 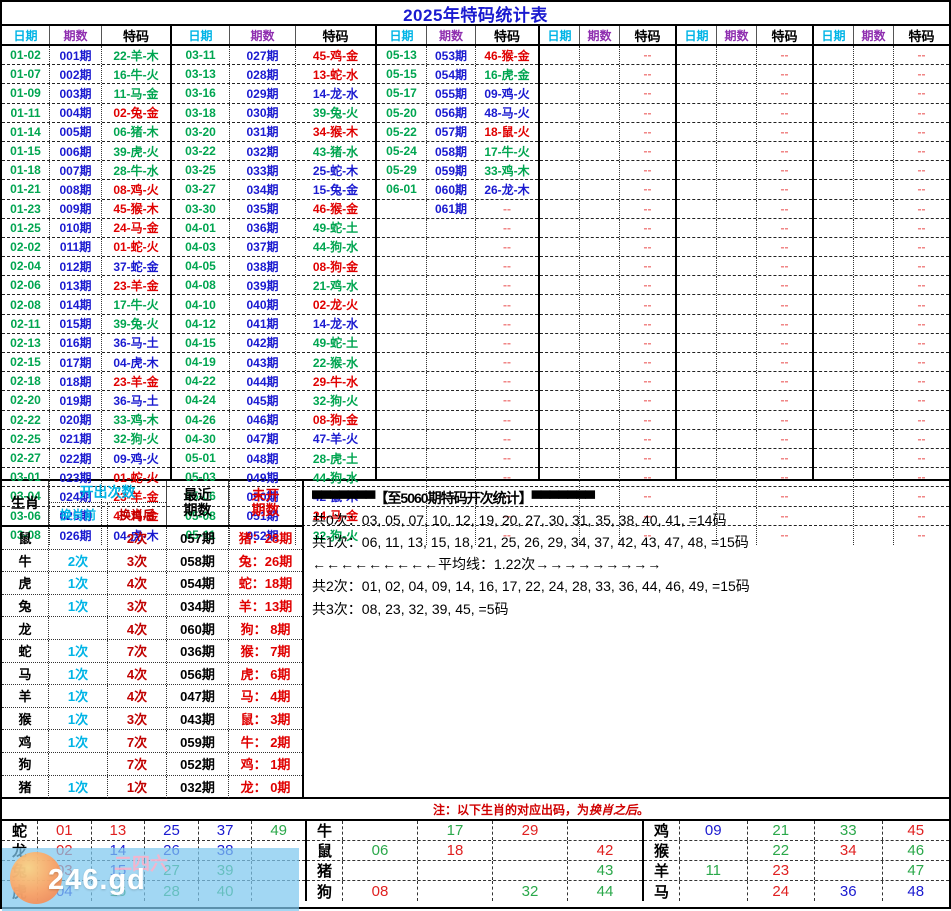 What do you see at coordinates (76, 266) in the screenshot?
I see `draw-issue: 012期` at bounding box center [76, 266].